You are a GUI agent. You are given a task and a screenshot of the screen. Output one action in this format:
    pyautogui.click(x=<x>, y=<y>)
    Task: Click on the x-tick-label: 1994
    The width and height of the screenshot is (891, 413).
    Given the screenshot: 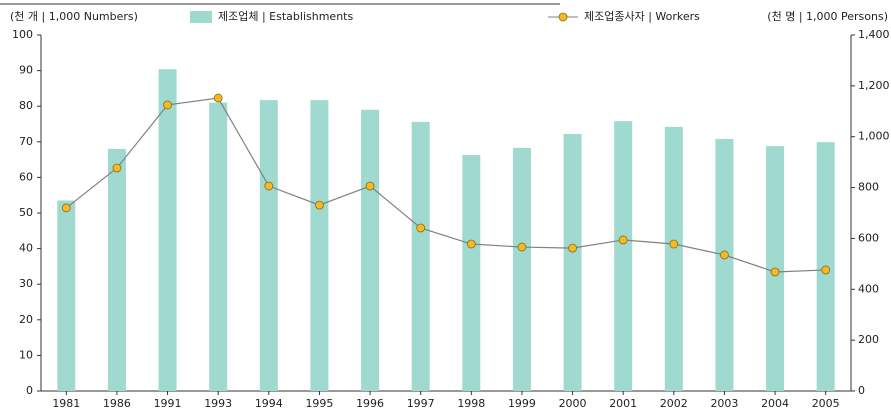 What is the action you would take?
    pyautogui.click(x=269, y=403)
    